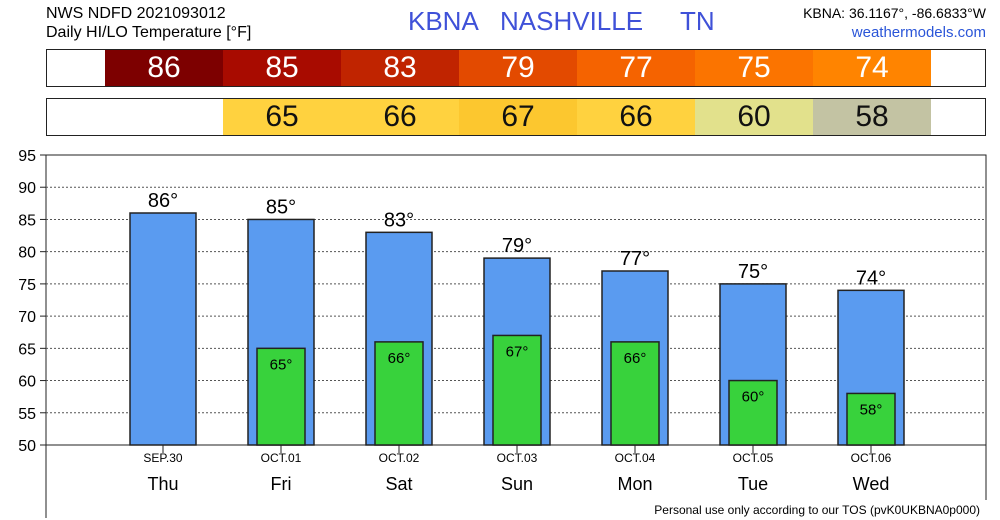 The width and height of the screenshot is (1000, 520). I want to click on y-tick-label: 55, so click(27, 414).